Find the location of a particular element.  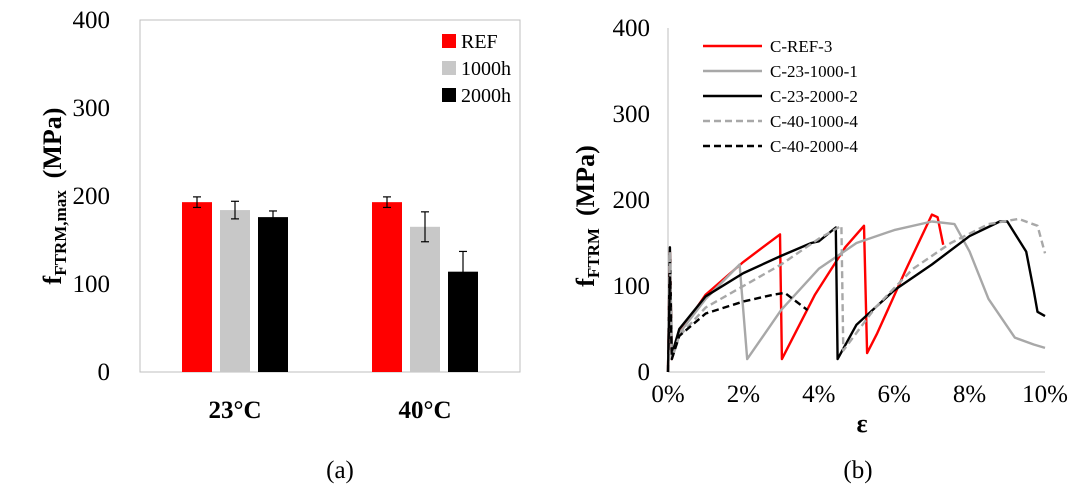

chart-a-ylabel-unit: (MPa) is located at coordinates (52, 143).